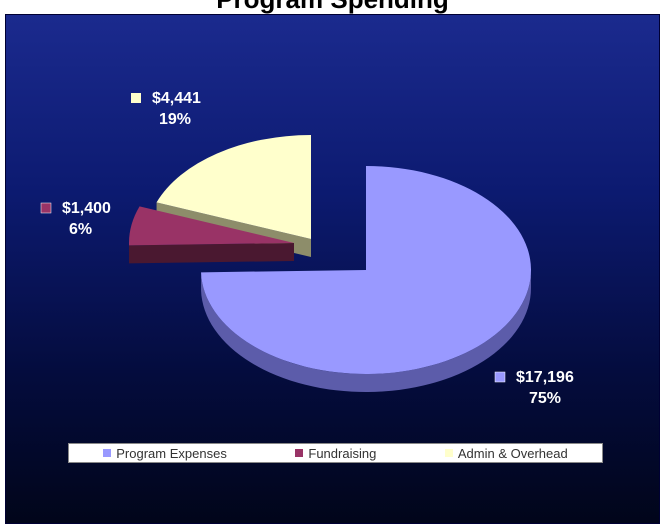  Describe the element at coordinates (545, 377) in the screenshot. I see `data-label-value-program-expenses: $17,196` at that location.